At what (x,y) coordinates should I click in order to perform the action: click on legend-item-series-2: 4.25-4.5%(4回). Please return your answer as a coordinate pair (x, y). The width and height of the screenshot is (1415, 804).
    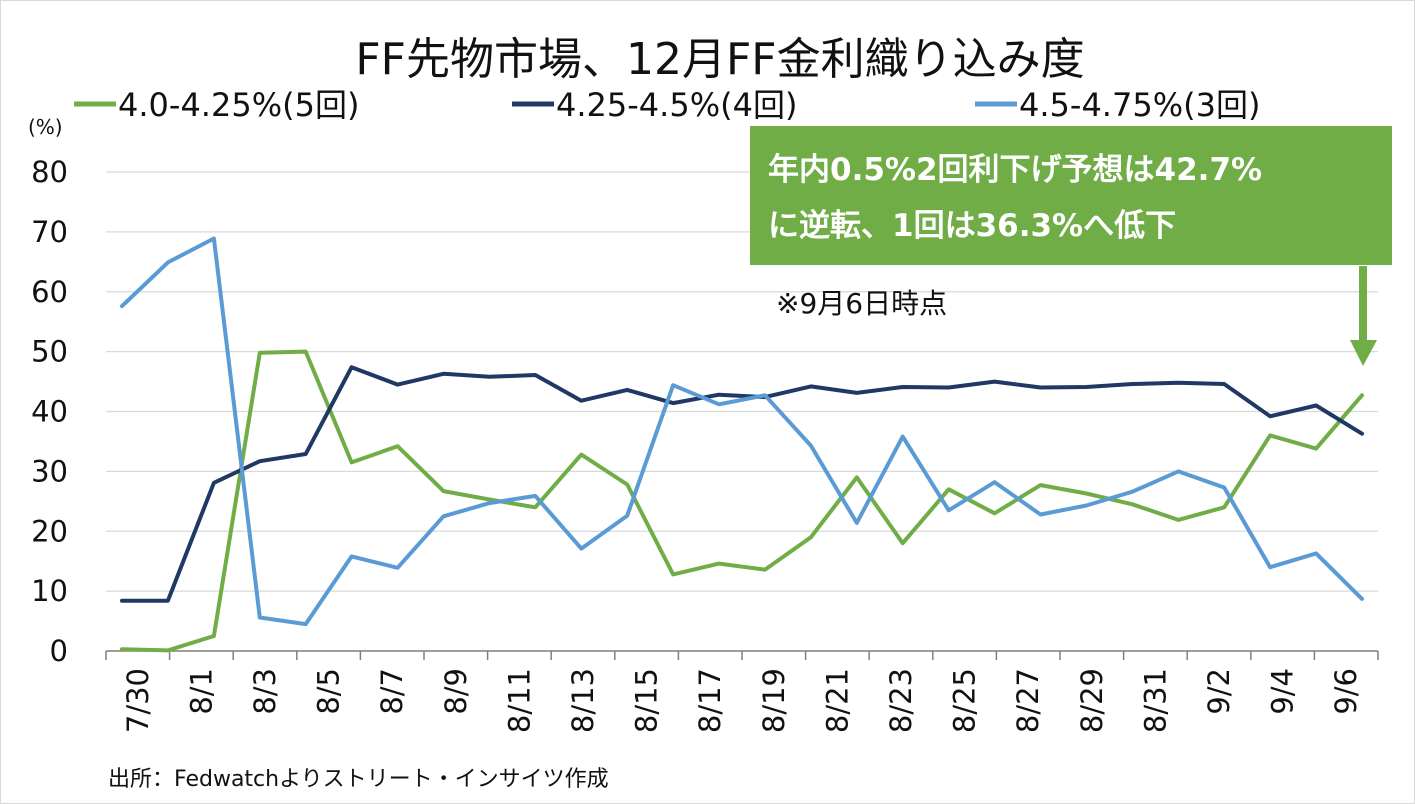
    Looking at the image, I should click on (654, 105).